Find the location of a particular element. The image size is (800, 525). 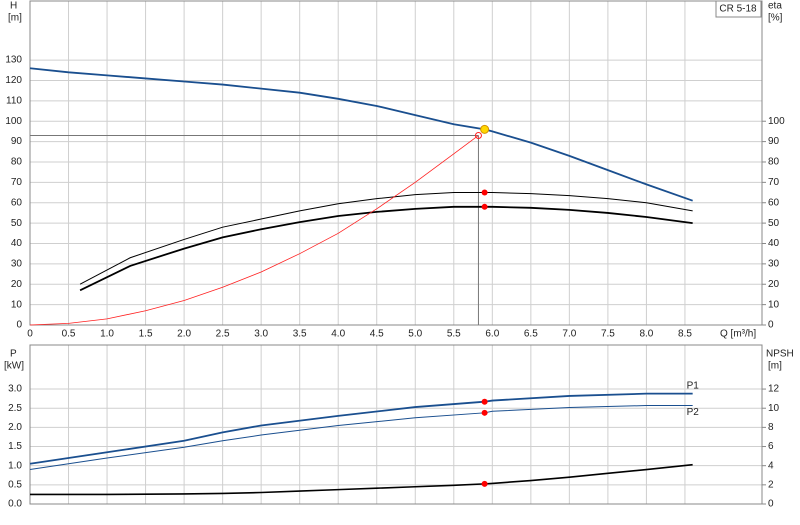

y2-tick-label: 60 is located at coordinates (774, 202).